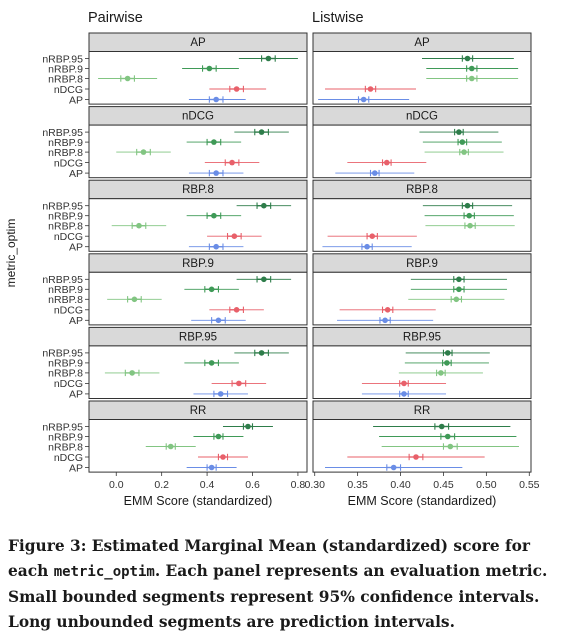 This screenshot has height=644, width=561. Describe the element at coordinates (298, 485) in the screenshot. I see `x-tick-label: 0.8` at that location.